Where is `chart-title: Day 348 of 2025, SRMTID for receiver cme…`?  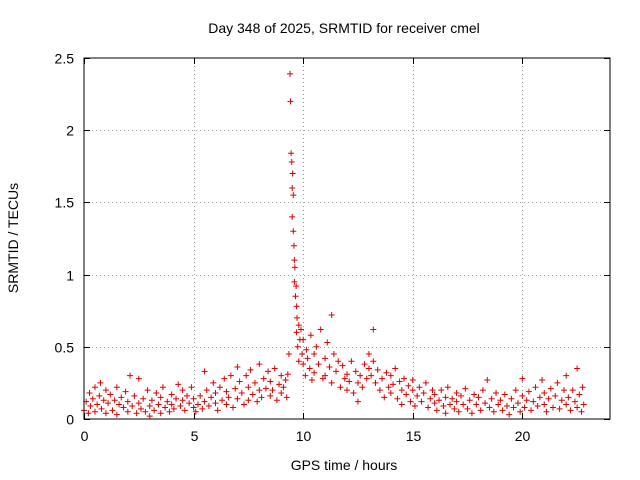
chart-title: Day 348 of 2025, SRMTID for receiver cme… is located at coordinates (344, 28).